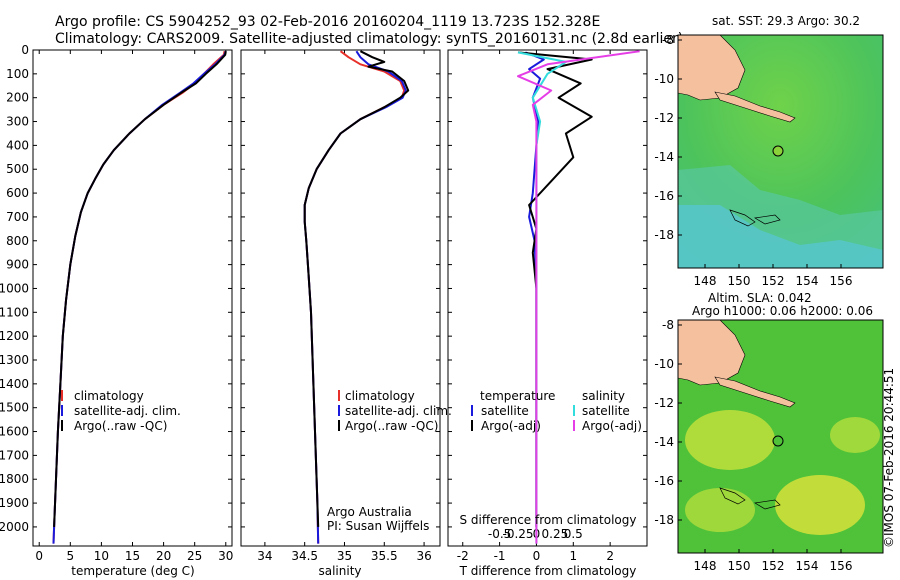 Image resolution: width=900 pixels, height=580 pixels. Describe the element at coordinates (14, 432) in the screenshot. I see `depth-tick-label: 1600` at that location.